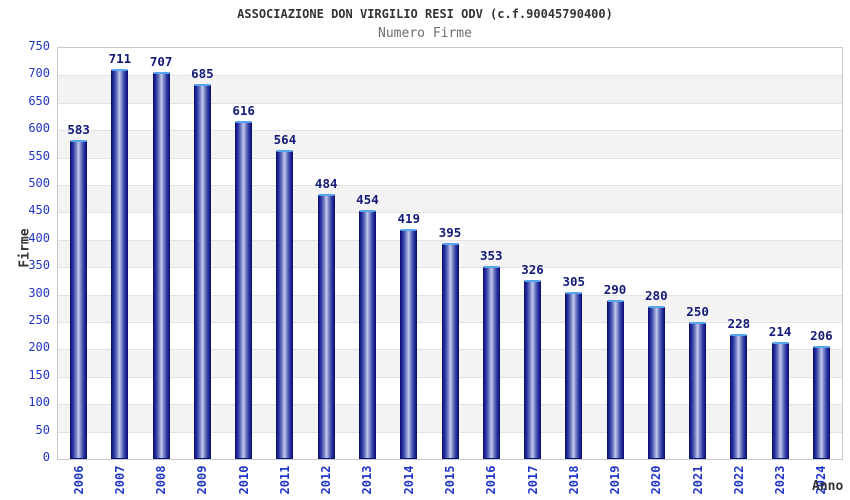  Describe the element at coordinates (39, 183) in the screenshot. I see `y-tick-label: 500` at that location.